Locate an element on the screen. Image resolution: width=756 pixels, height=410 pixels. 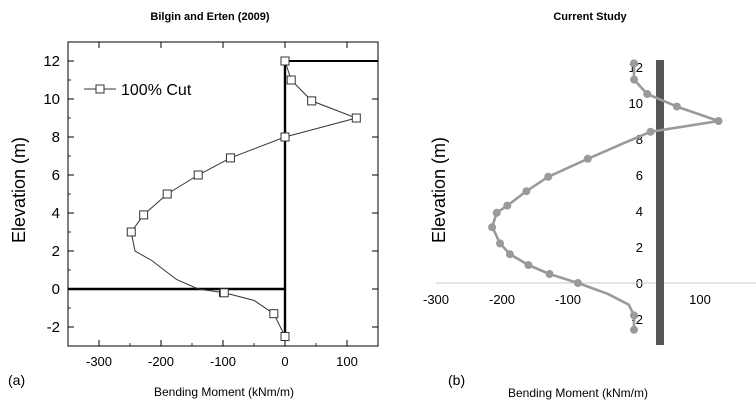
panel-a-x-tick-label: 0 is located at coordinates (284, 361).